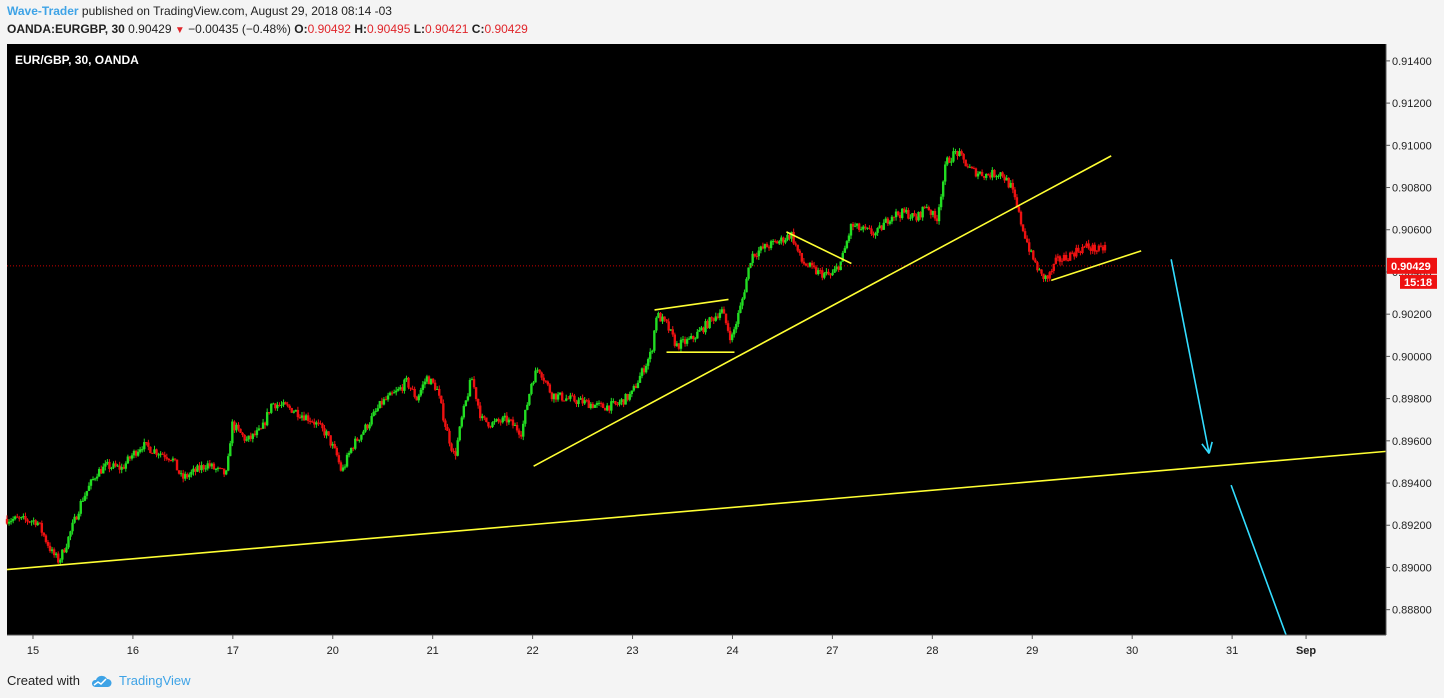 This screenshot has height=698, width=1444. What do you see at coordinates (101, 681) in the screenshot?
I see `tradingview-cloud-icon` at bounding box center [101, 681].